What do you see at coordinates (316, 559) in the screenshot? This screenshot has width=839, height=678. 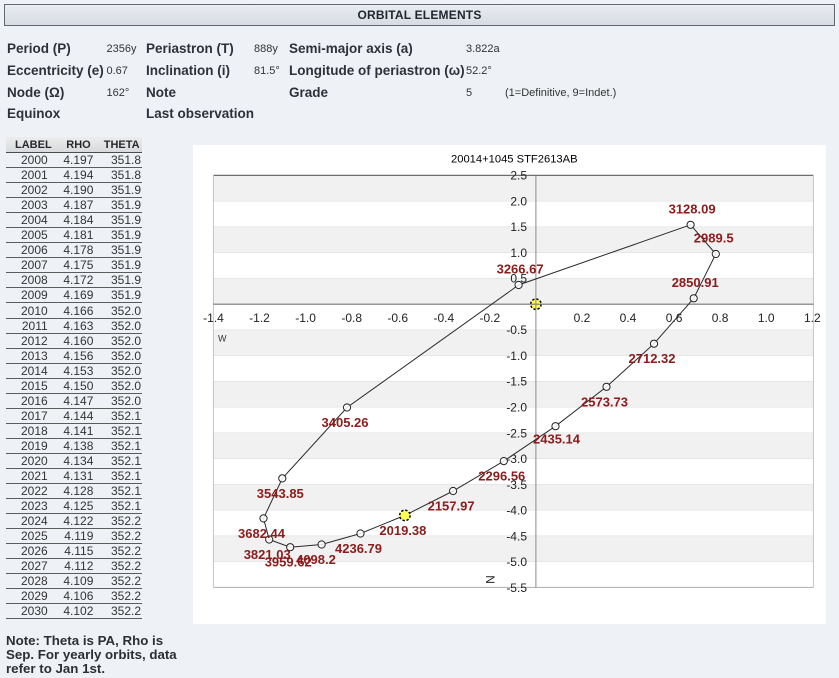 I see `svg-text: 4098.2` at bounding box center [316, 559].